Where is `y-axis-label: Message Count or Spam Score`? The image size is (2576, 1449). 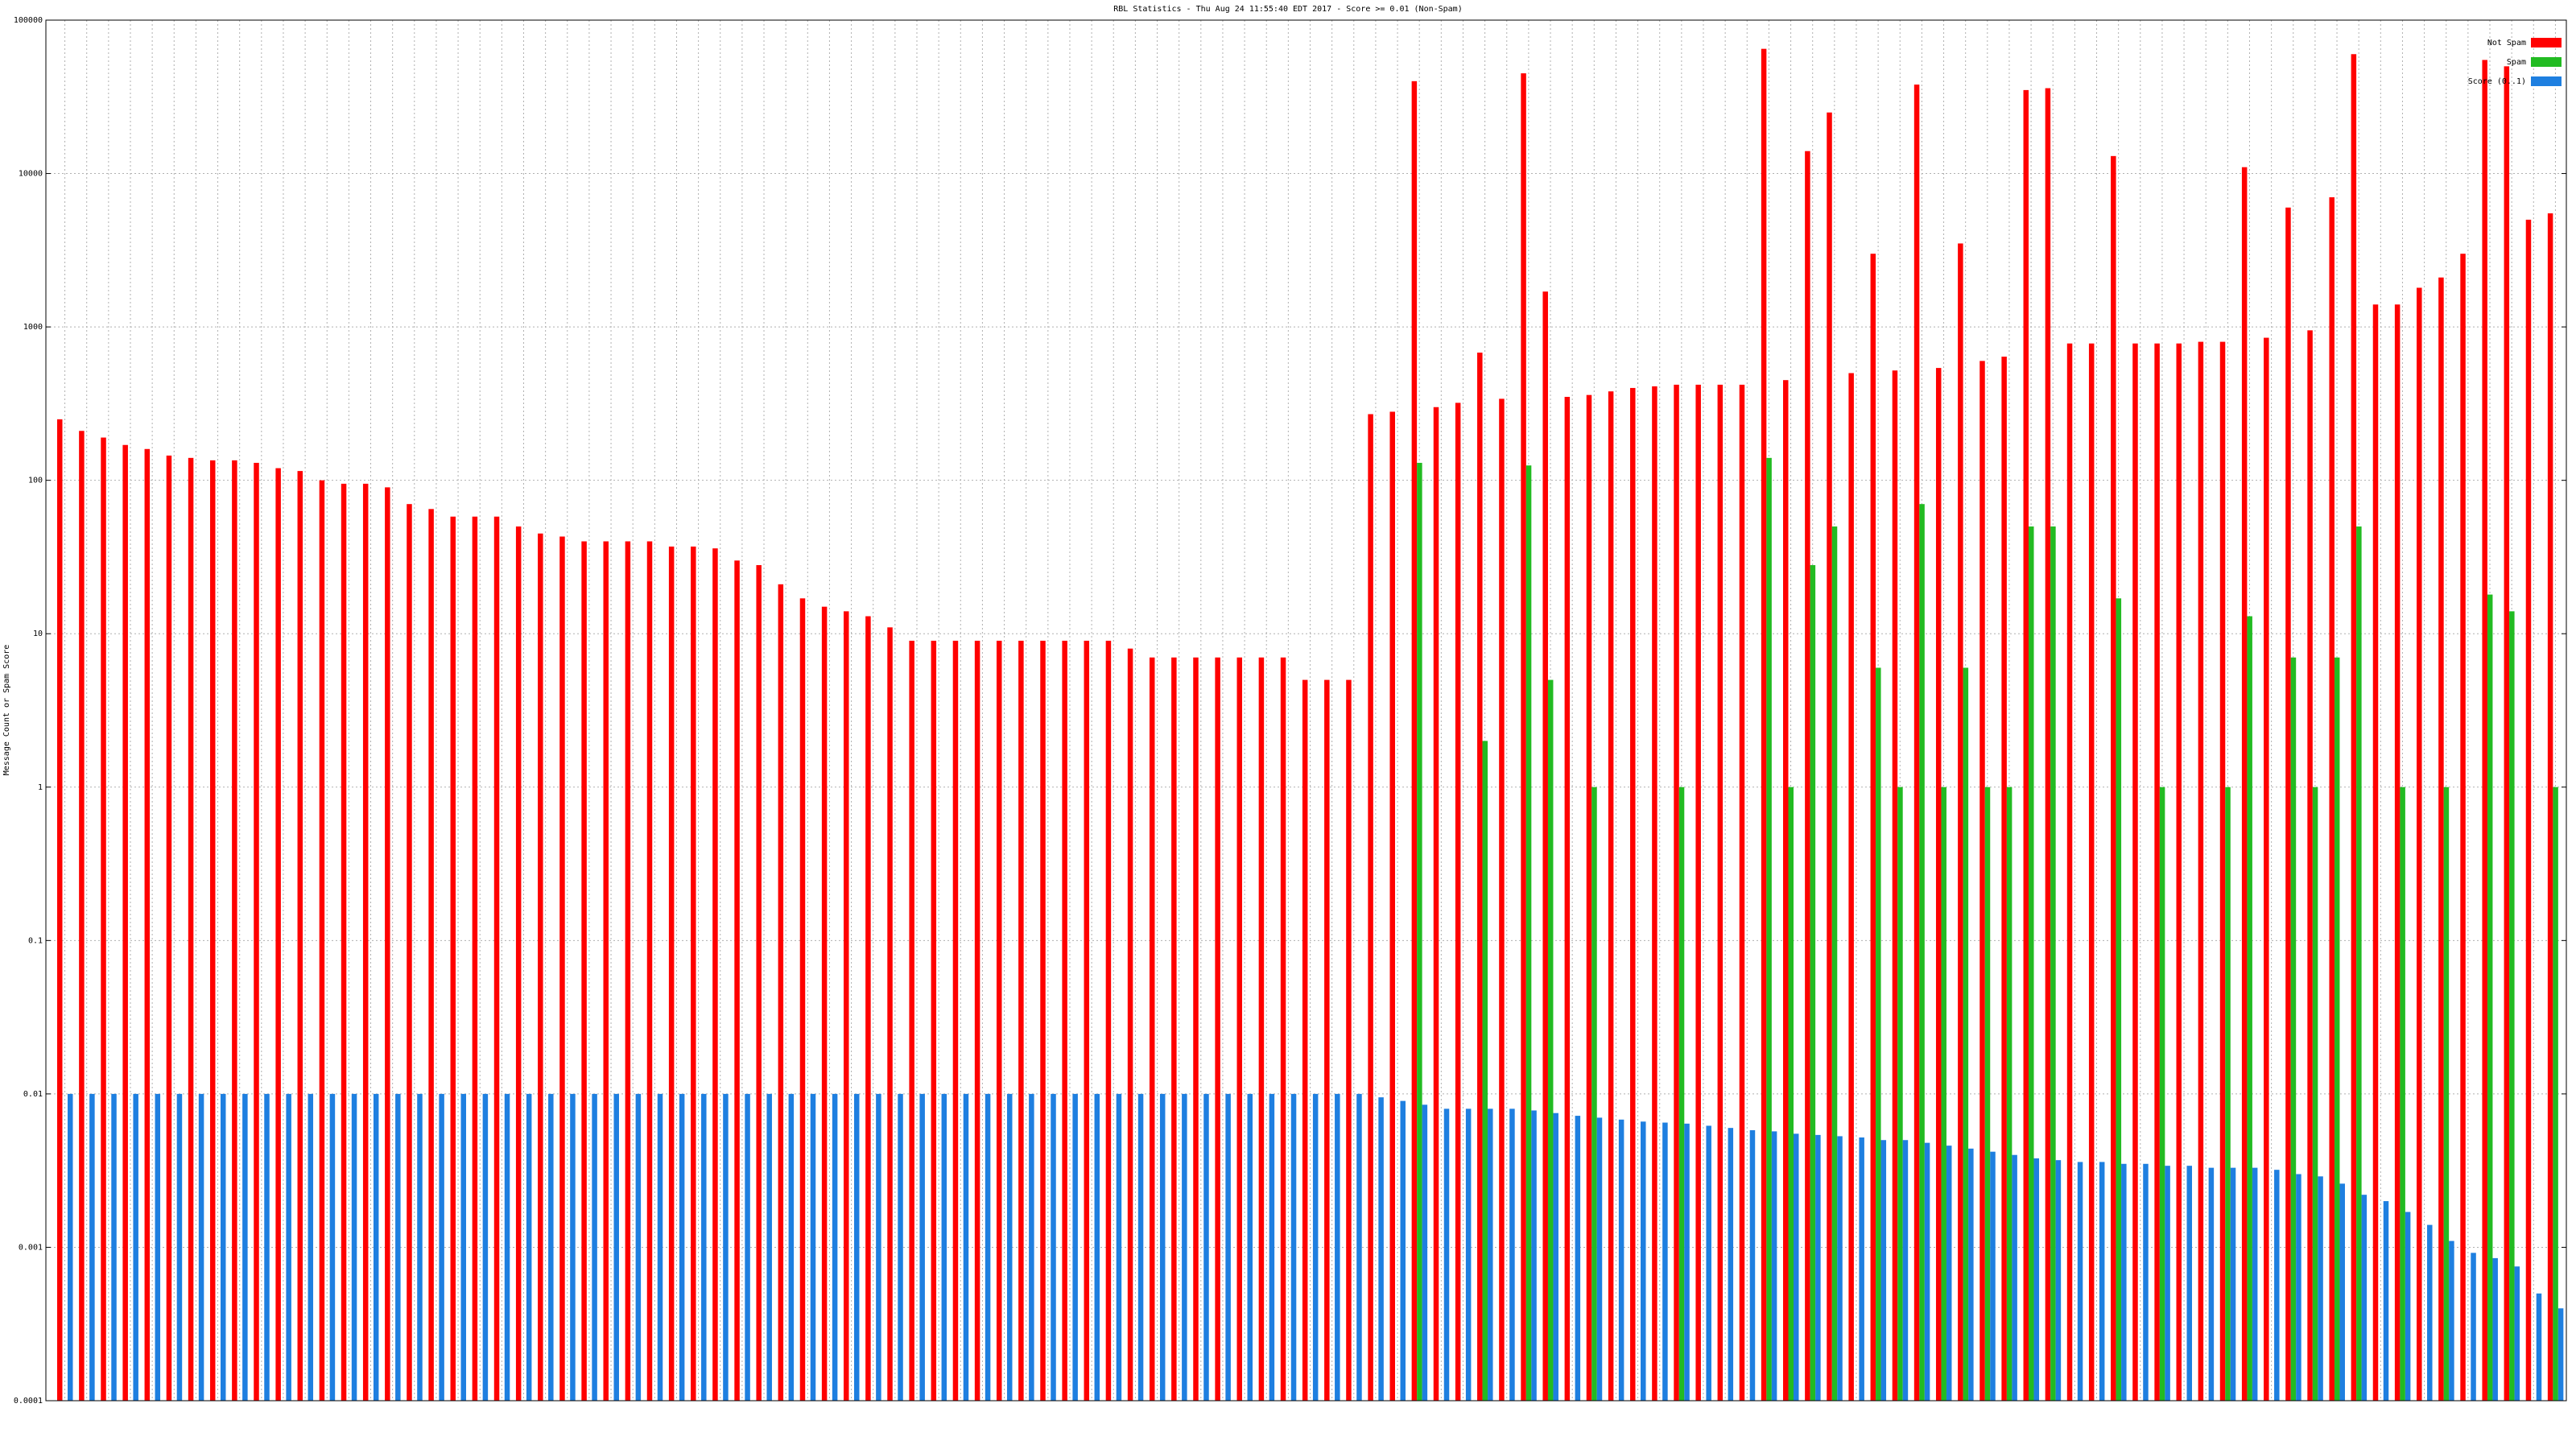 y-axis-label: Message Count or Spam Score is located at coordinates (6, 710).